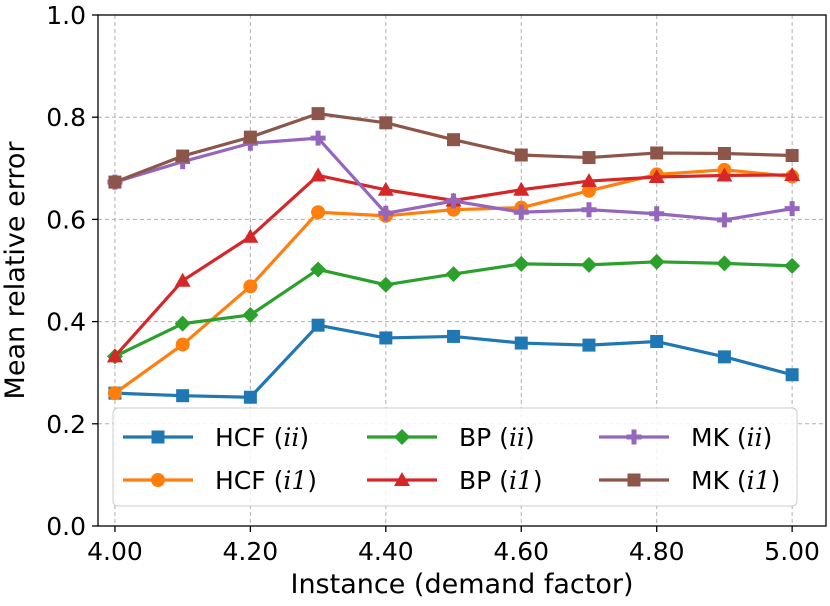 This screenshot has height=606, width=830. Describe the element at coordinates (685, 437) in the screenshot. I see `legend-item: MK (ii)` at that location.